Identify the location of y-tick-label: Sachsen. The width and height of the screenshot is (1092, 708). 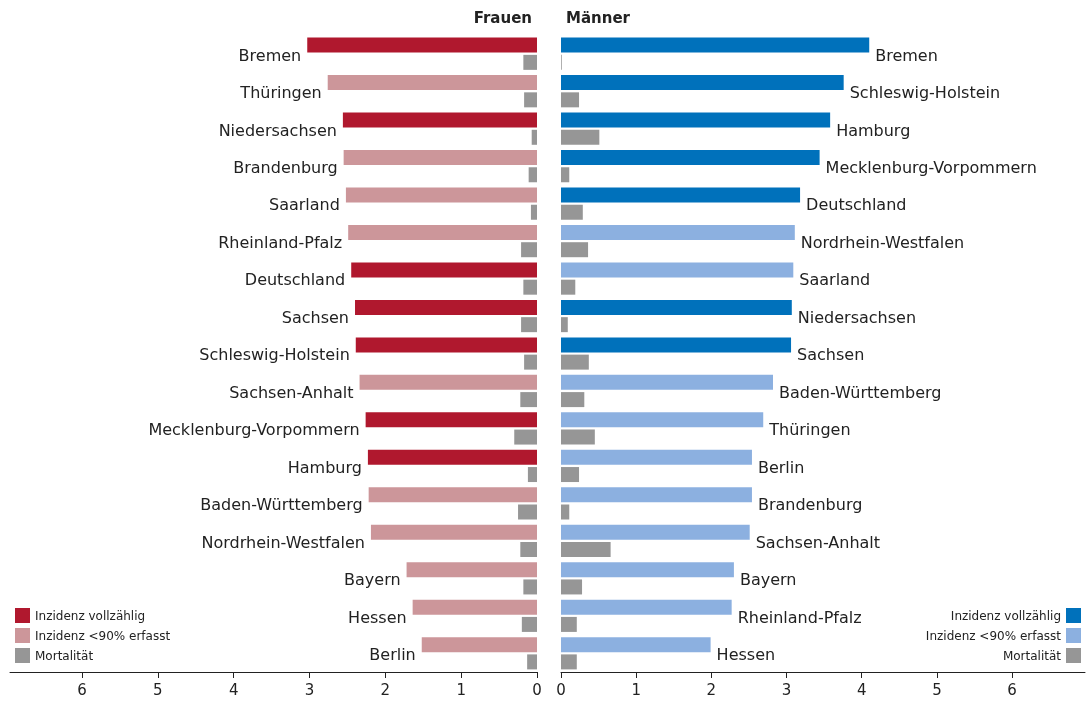
(315, 317).